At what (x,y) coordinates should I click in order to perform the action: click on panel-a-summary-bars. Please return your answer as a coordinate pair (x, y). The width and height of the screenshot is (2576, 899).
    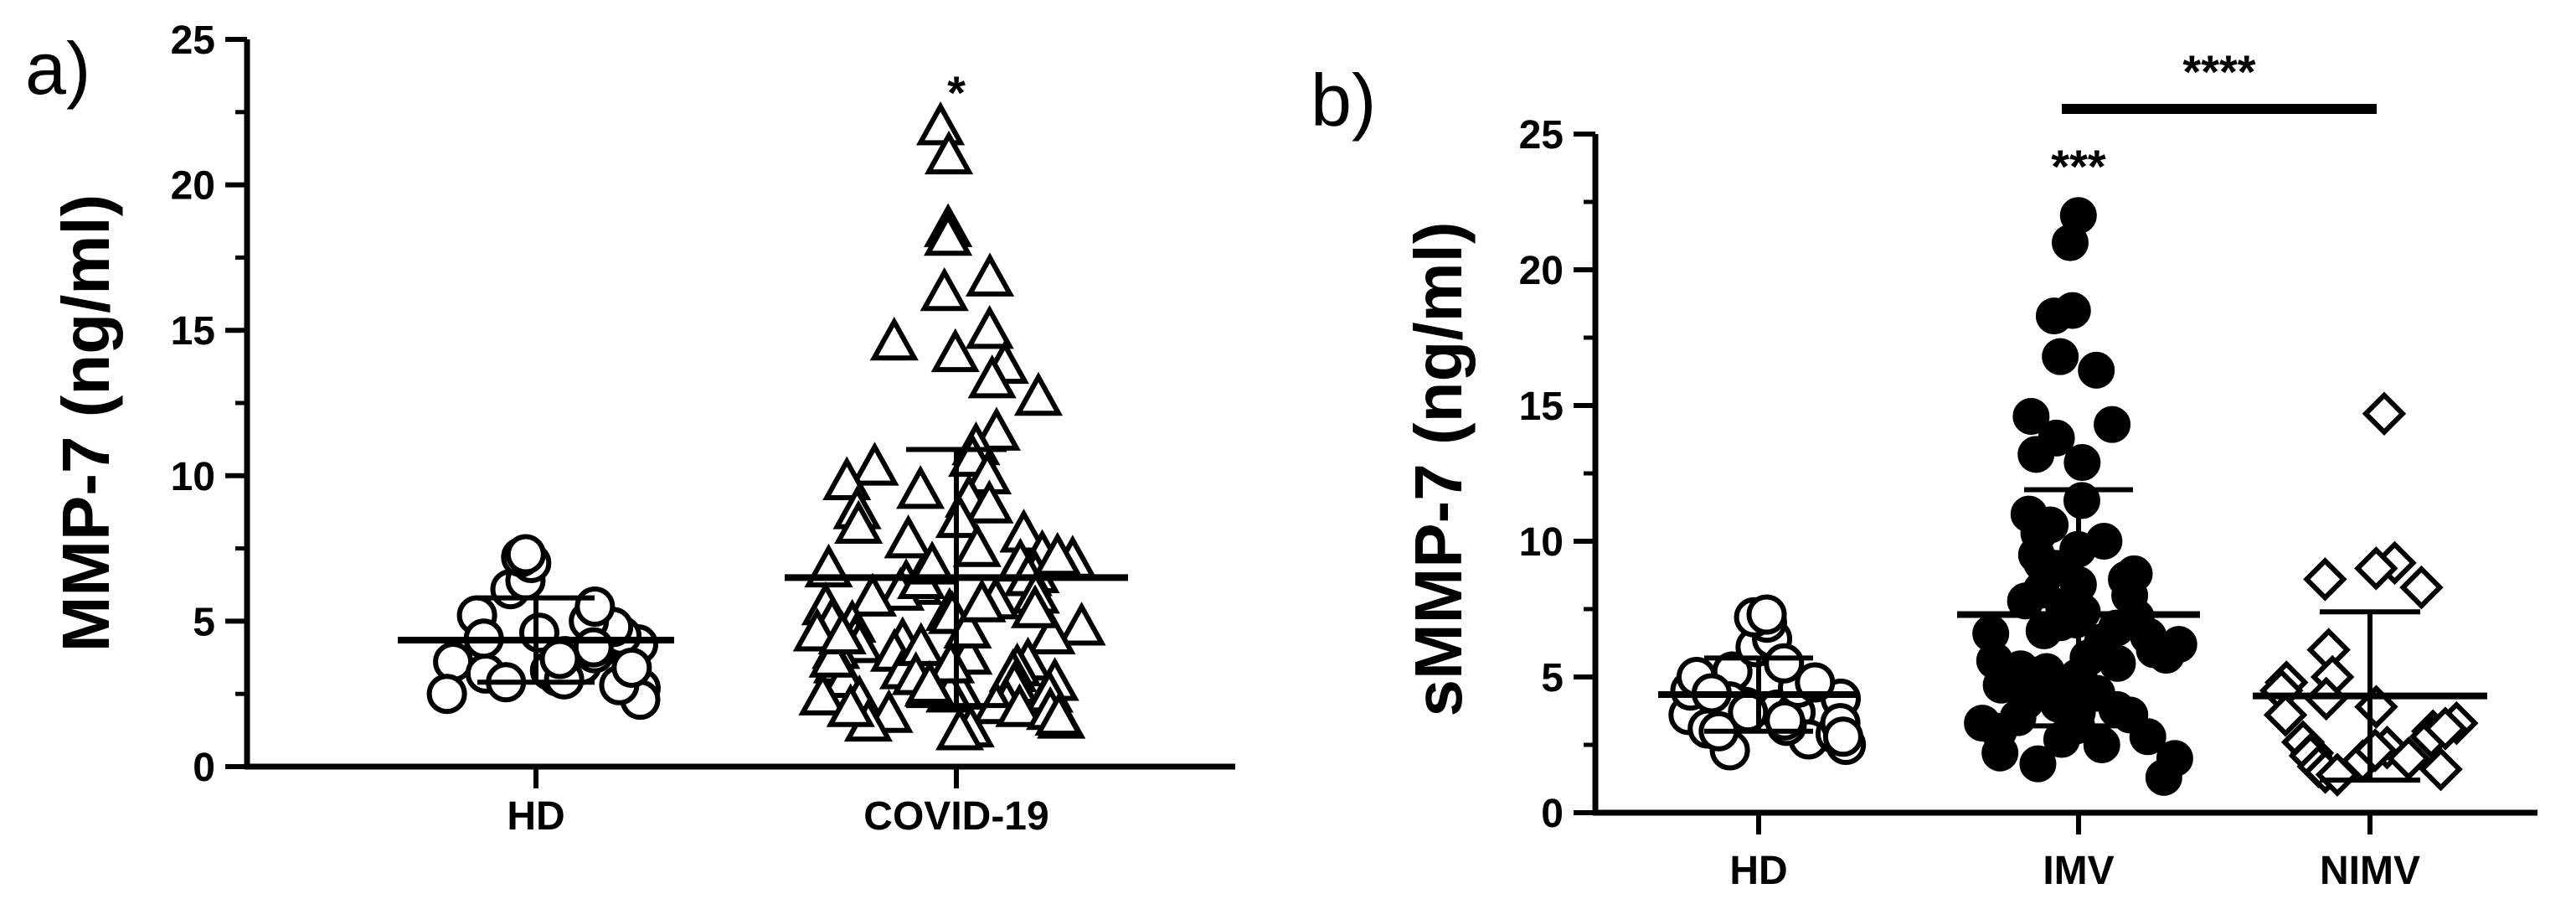
    Looking at the image, I should click on (763, 578).